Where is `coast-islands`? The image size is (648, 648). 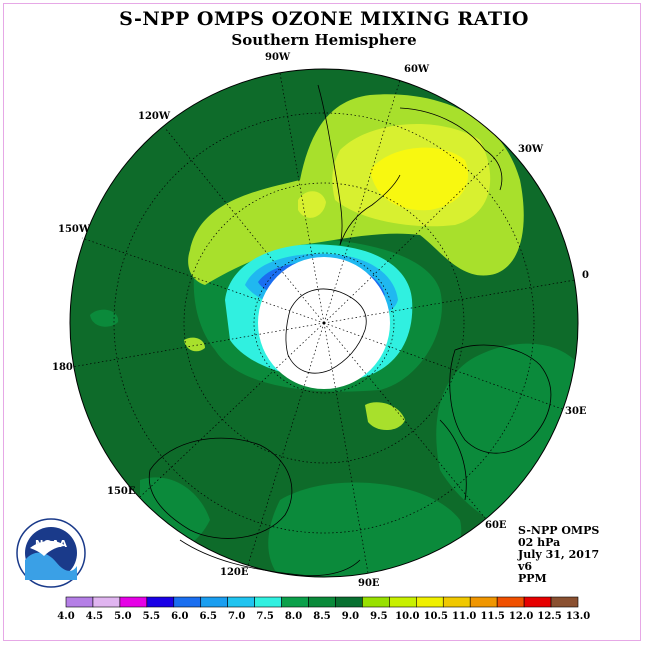 coast-islands is located at coordinates (270, 558).